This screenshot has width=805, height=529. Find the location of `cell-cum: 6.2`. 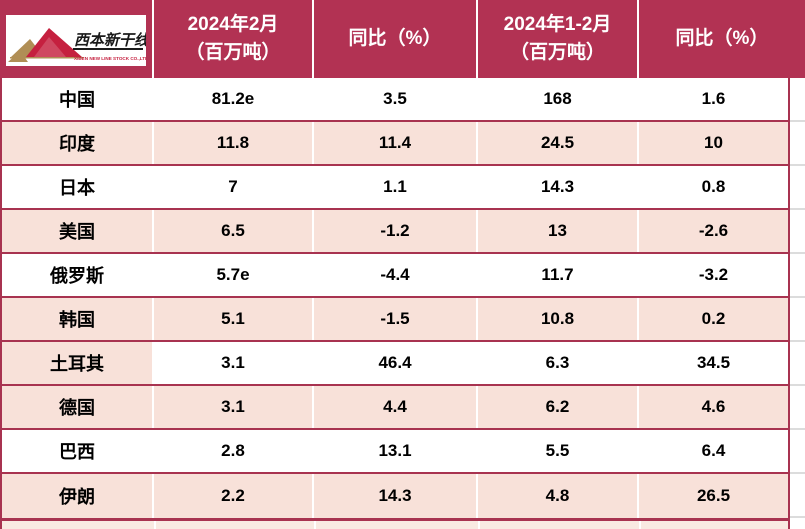

cell-cum: 6.2 is located at coordinates (556, 407).